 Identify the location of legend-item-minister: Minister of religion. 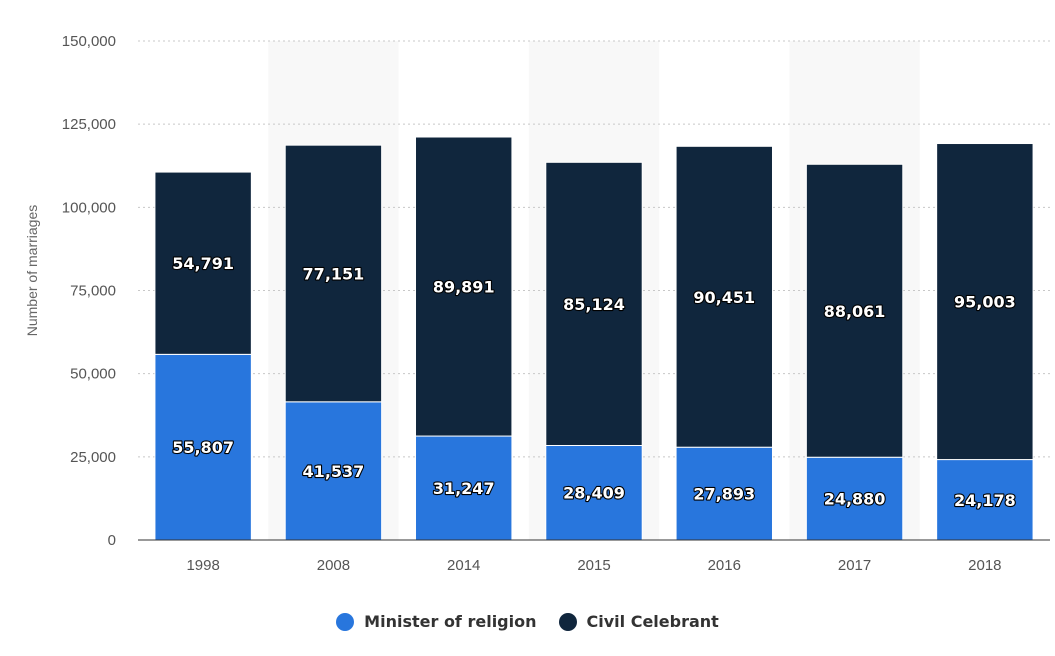
(436, 621).